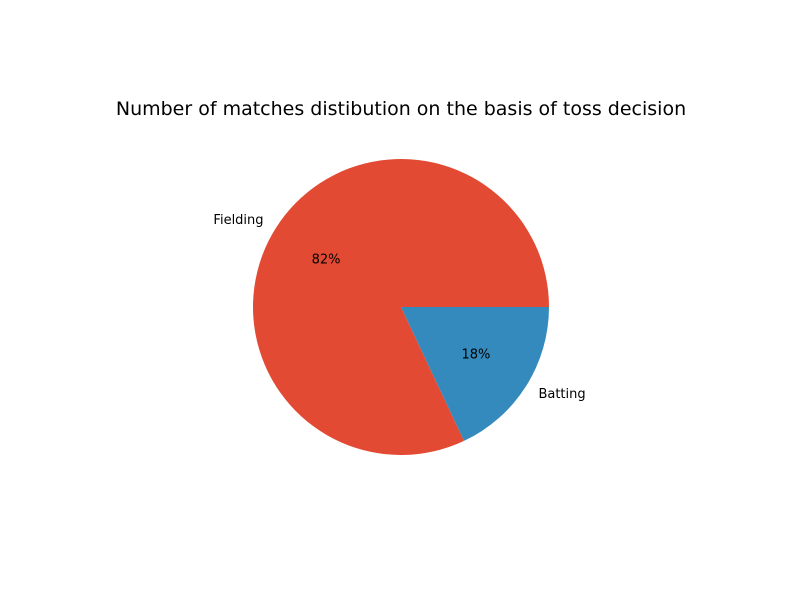 This screenshot has width=802, height=592. What do you see at coordinates (326, 259) in the screenshot?
I see `percent-label-fielding: 82%` at bounding box center [326, 259].